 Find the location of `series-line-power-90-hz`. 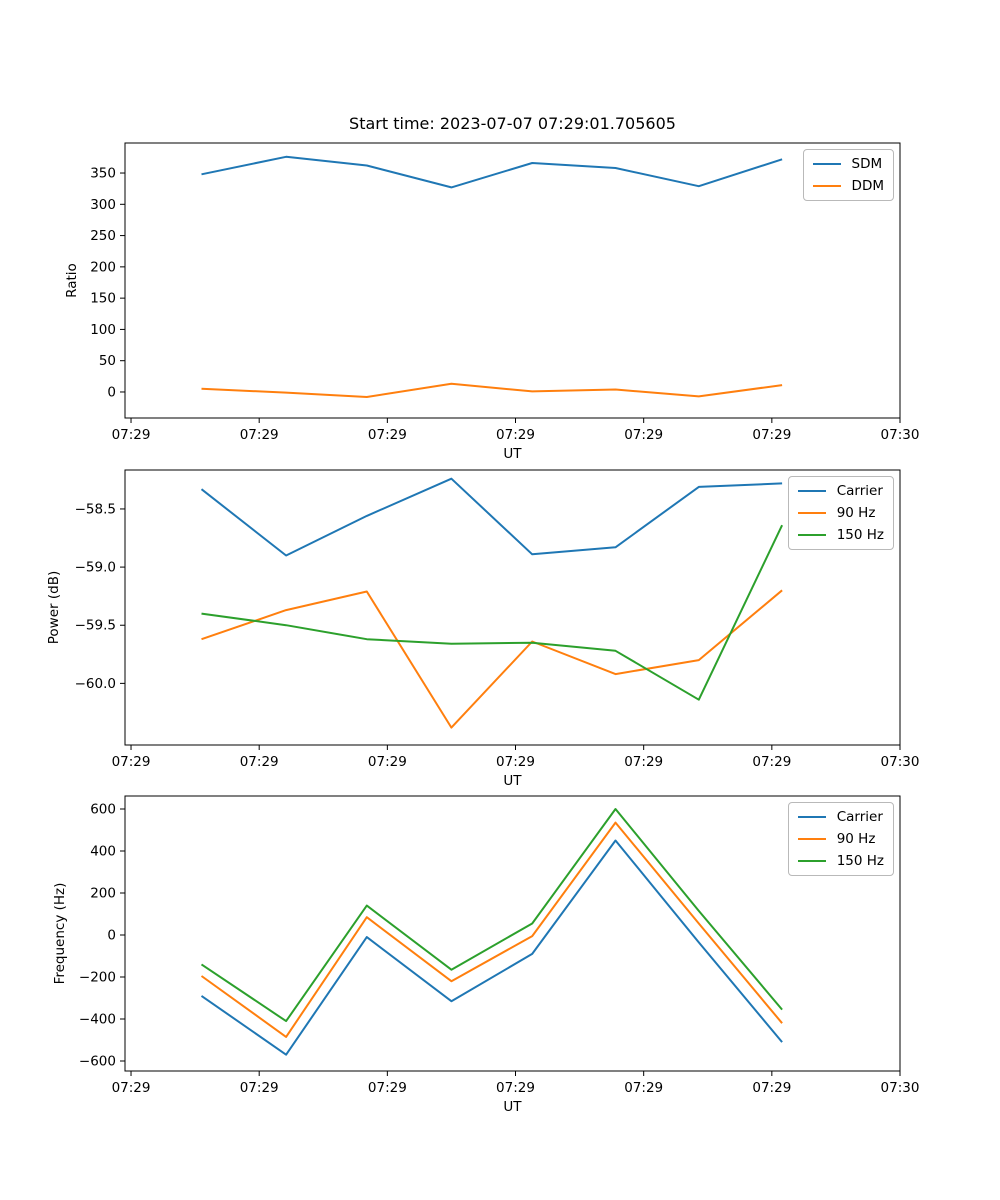

series-line-power-90-hz is located at coordinates (492, 659).